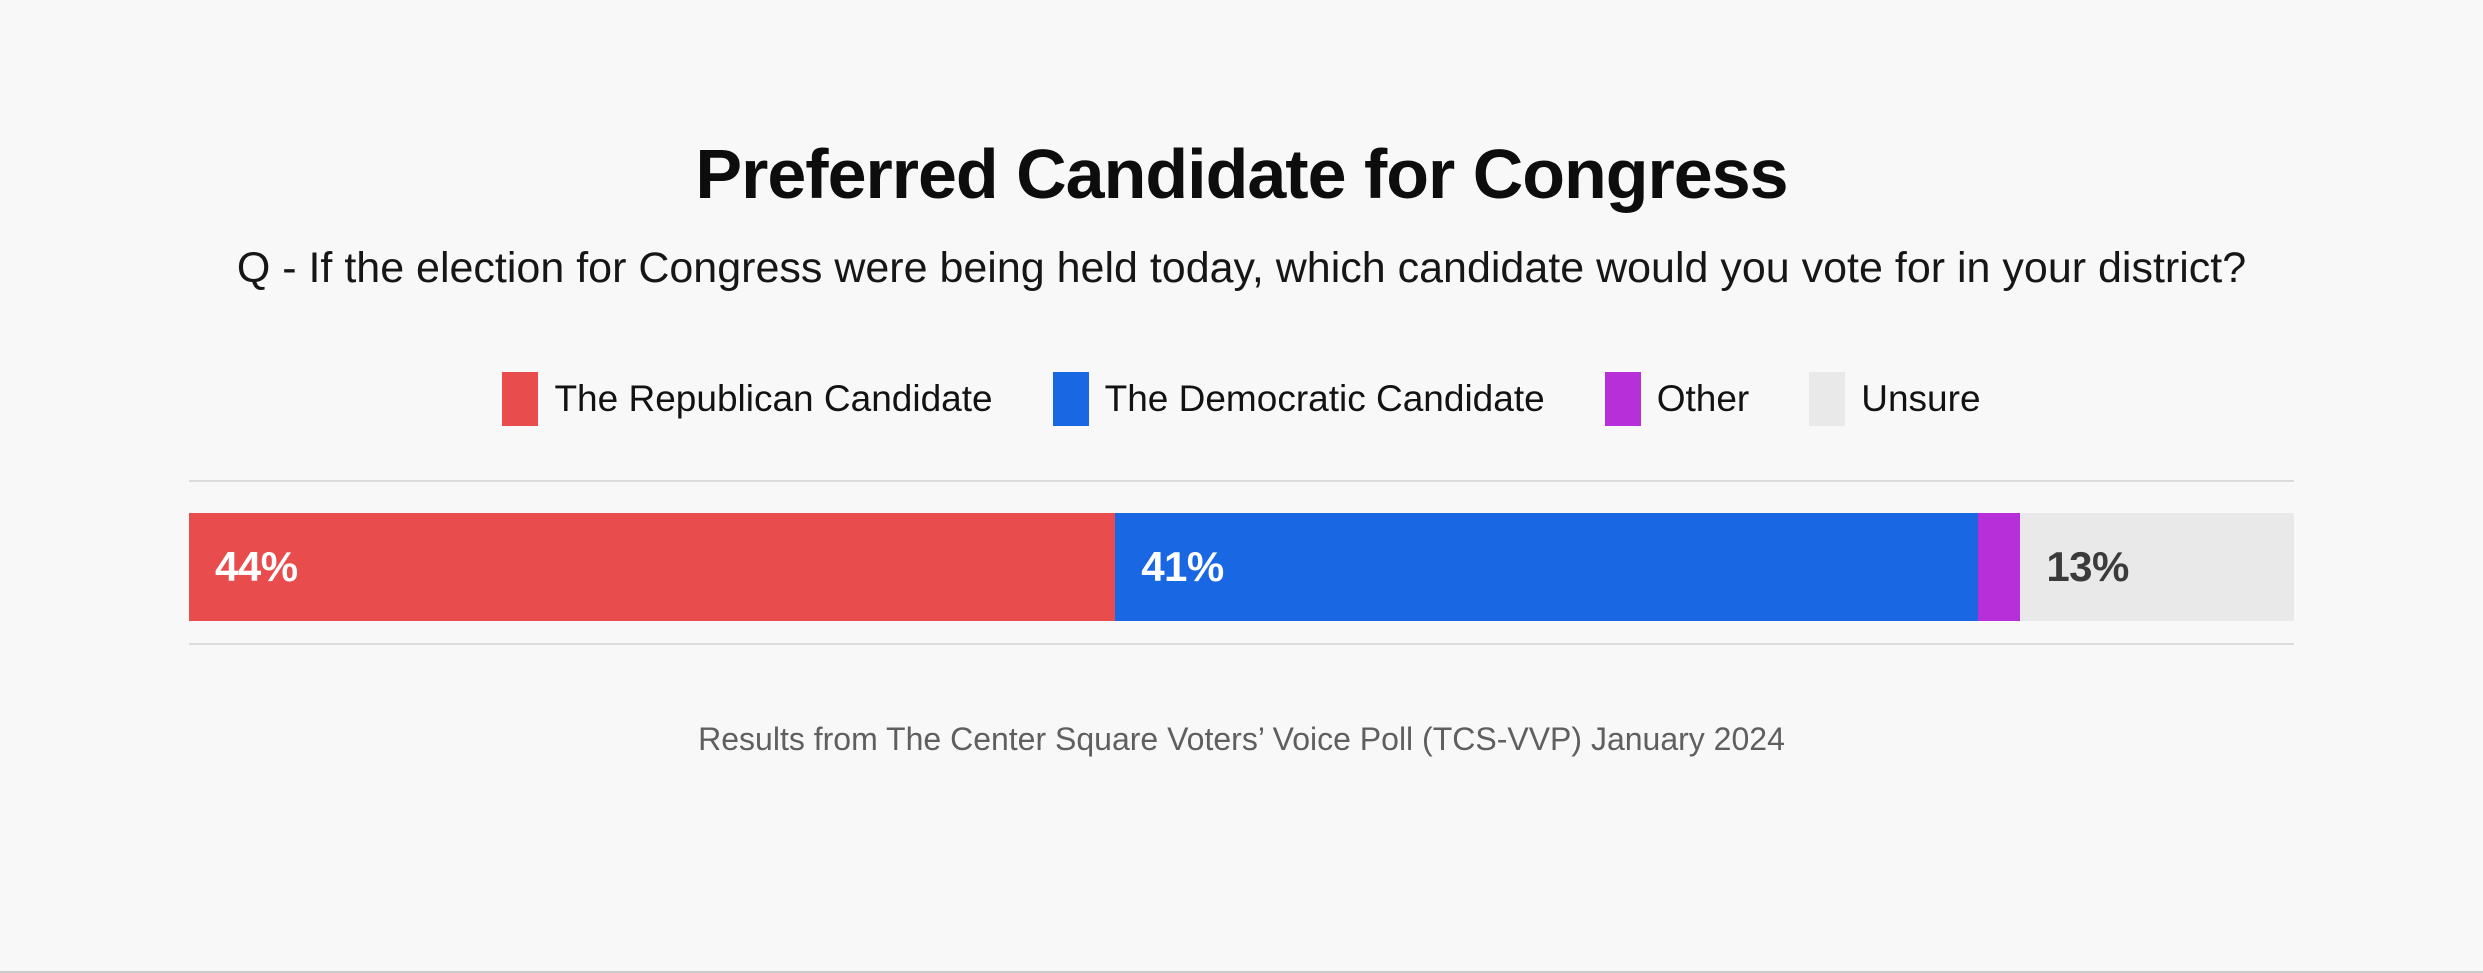  What do you see at coordinates (520, 399) in the screenshot?
I see `legend-swatch-the-republican-candidate` at bounding box center [520, 399].